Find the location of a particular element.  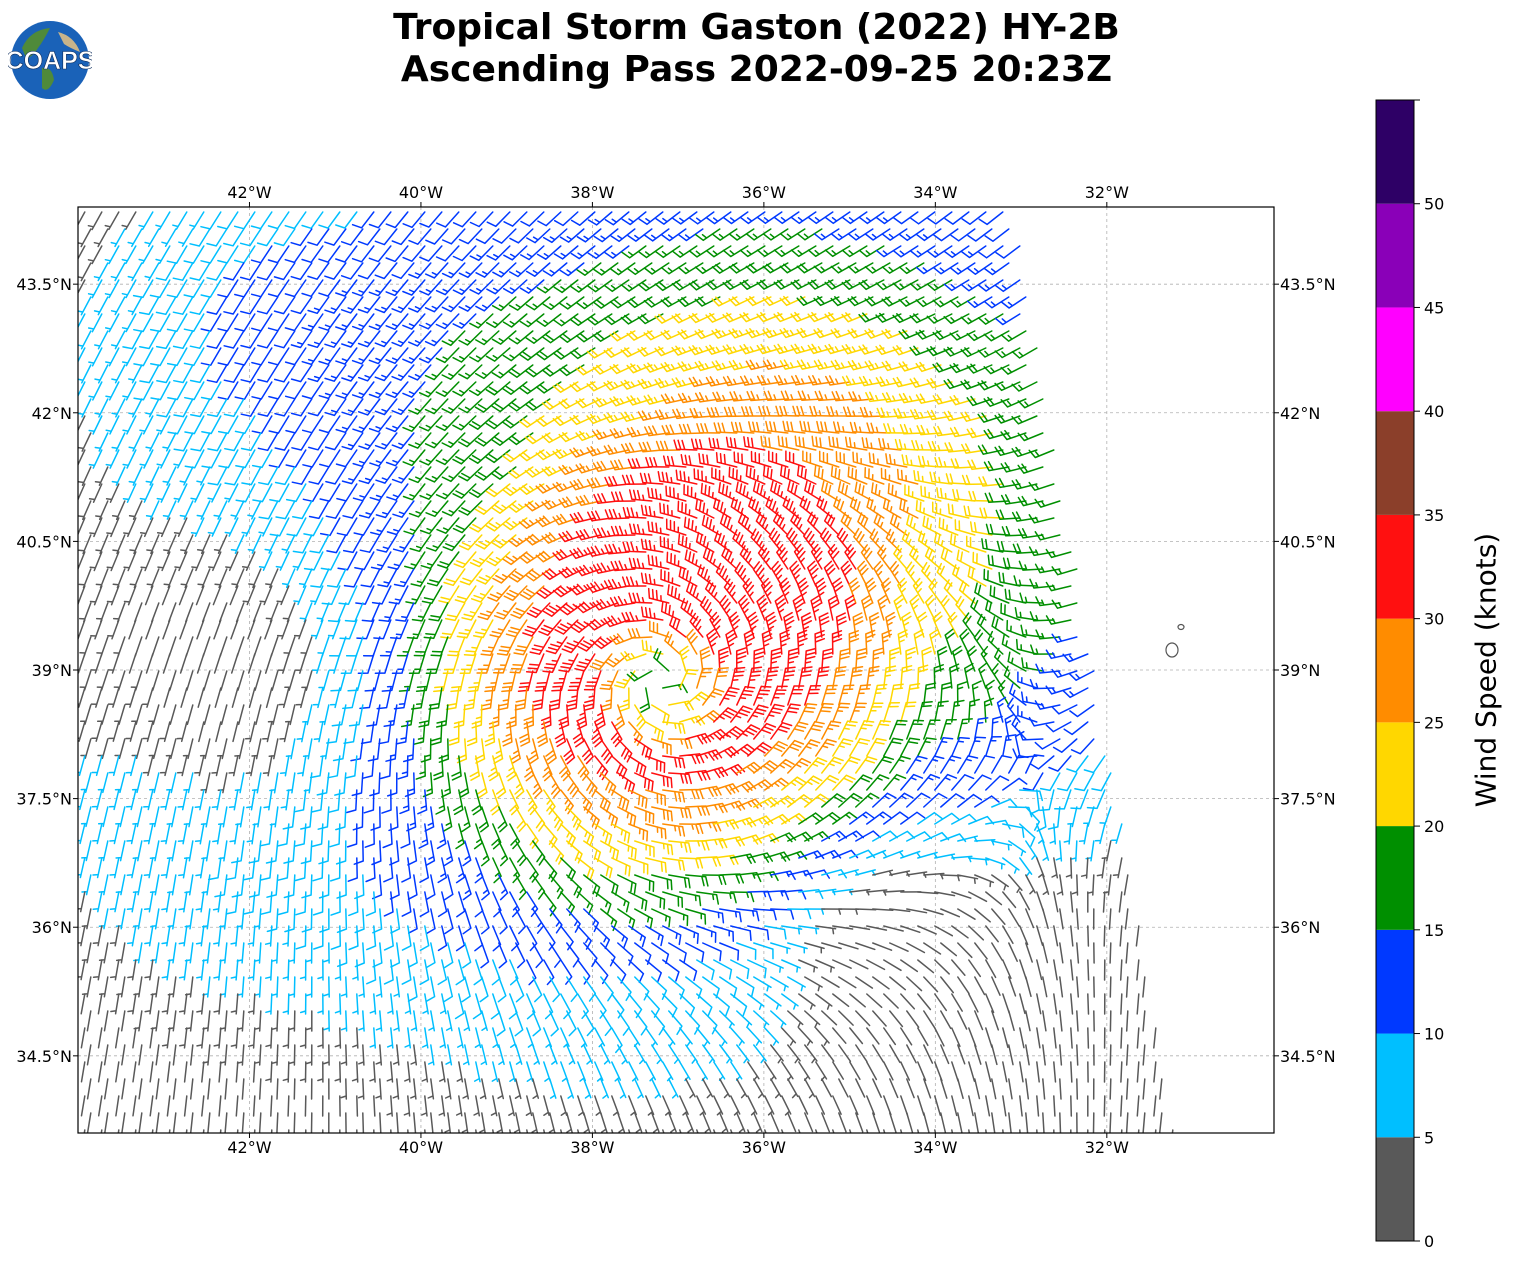

colorbar-bin is located at coordinates (1395, 670).